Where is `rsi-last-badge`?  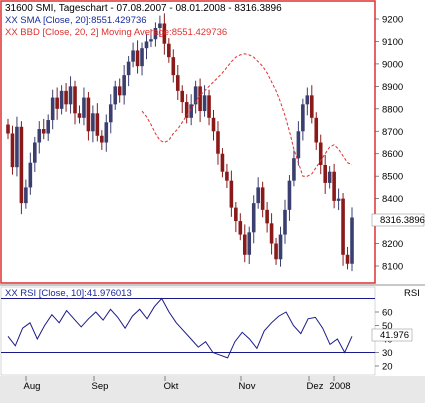 rsi-last-badge is located at coordinates (392, 335).